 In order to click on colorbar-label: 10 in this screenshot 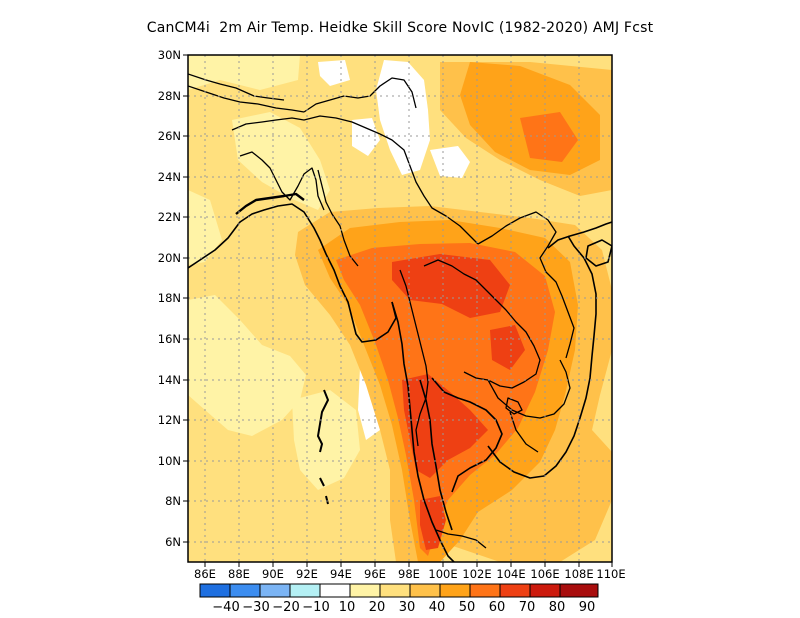, I will do `click(347, 607)`.